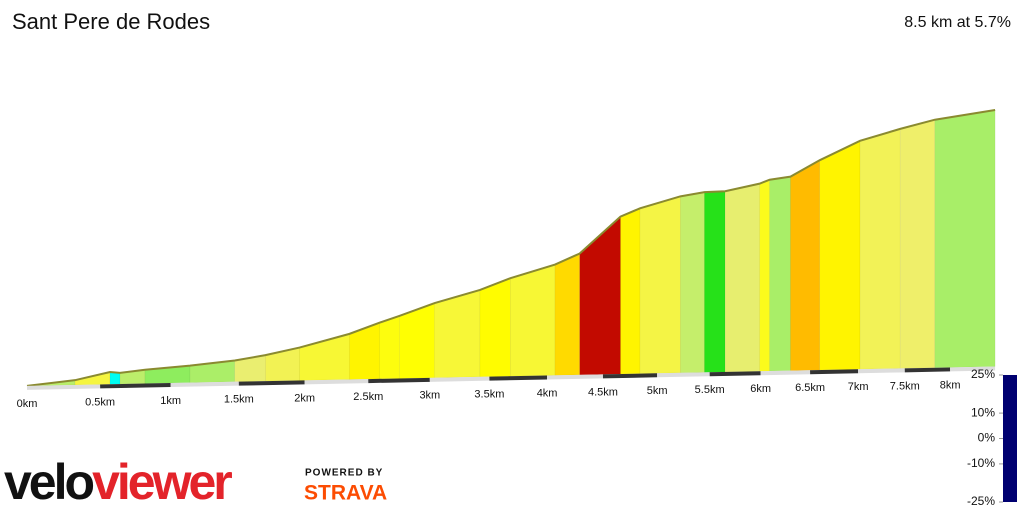 The image size is (1024, 512). Describe the element at coordinates (239, 400) in the screenshot. I see `x-tick-label: 1.5km` at that location.